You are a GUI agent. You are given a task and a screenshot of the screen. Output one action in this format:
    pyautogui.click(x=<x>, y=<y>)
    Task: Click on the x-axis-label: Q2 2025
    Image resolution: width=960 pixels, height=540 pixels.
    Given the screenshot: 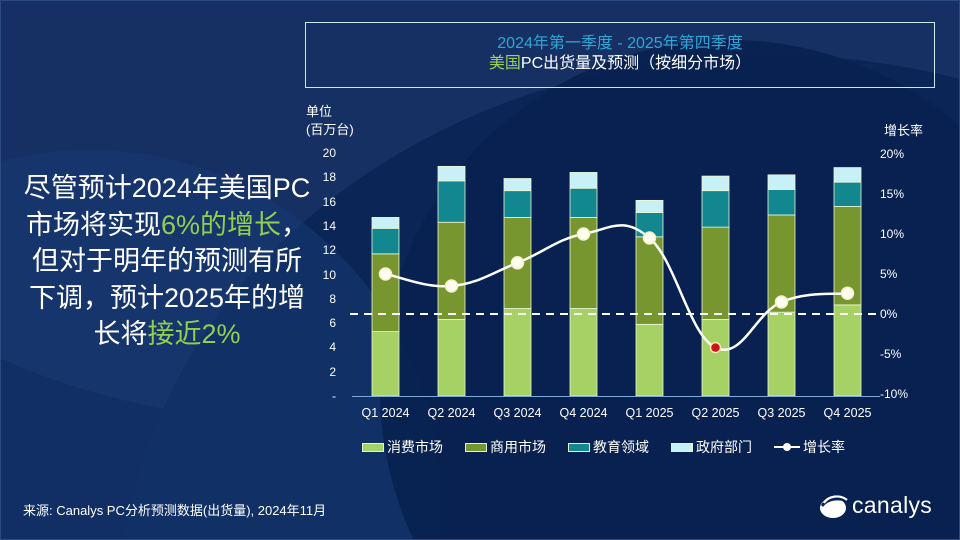 What is the action you would take?
    pyautogui.click(x=715, y=413)
    